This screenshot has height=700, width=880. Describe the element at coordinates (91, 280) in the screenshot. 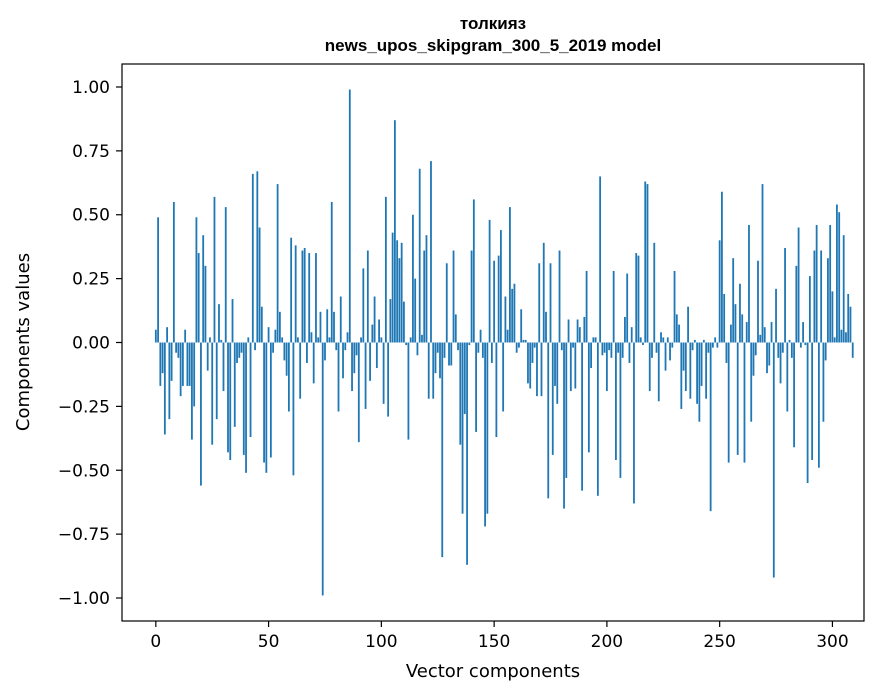

I see `y-tick-label-5: 0.25` at that location.